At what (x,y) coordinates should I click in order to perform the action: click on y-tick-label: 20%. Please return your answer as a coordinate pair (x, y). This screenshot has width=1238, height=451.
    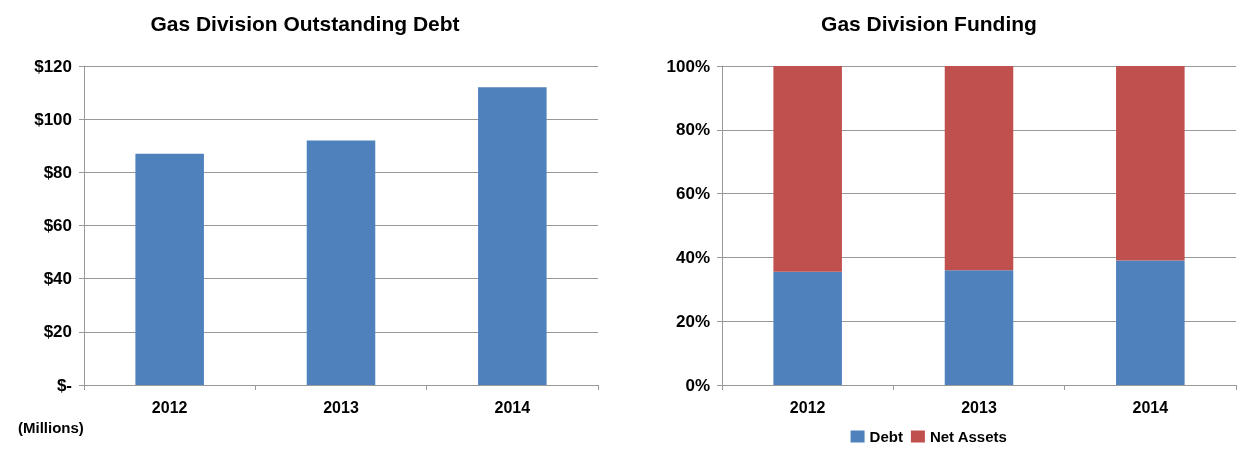
    Looking at the image, I should click on (692, 321).